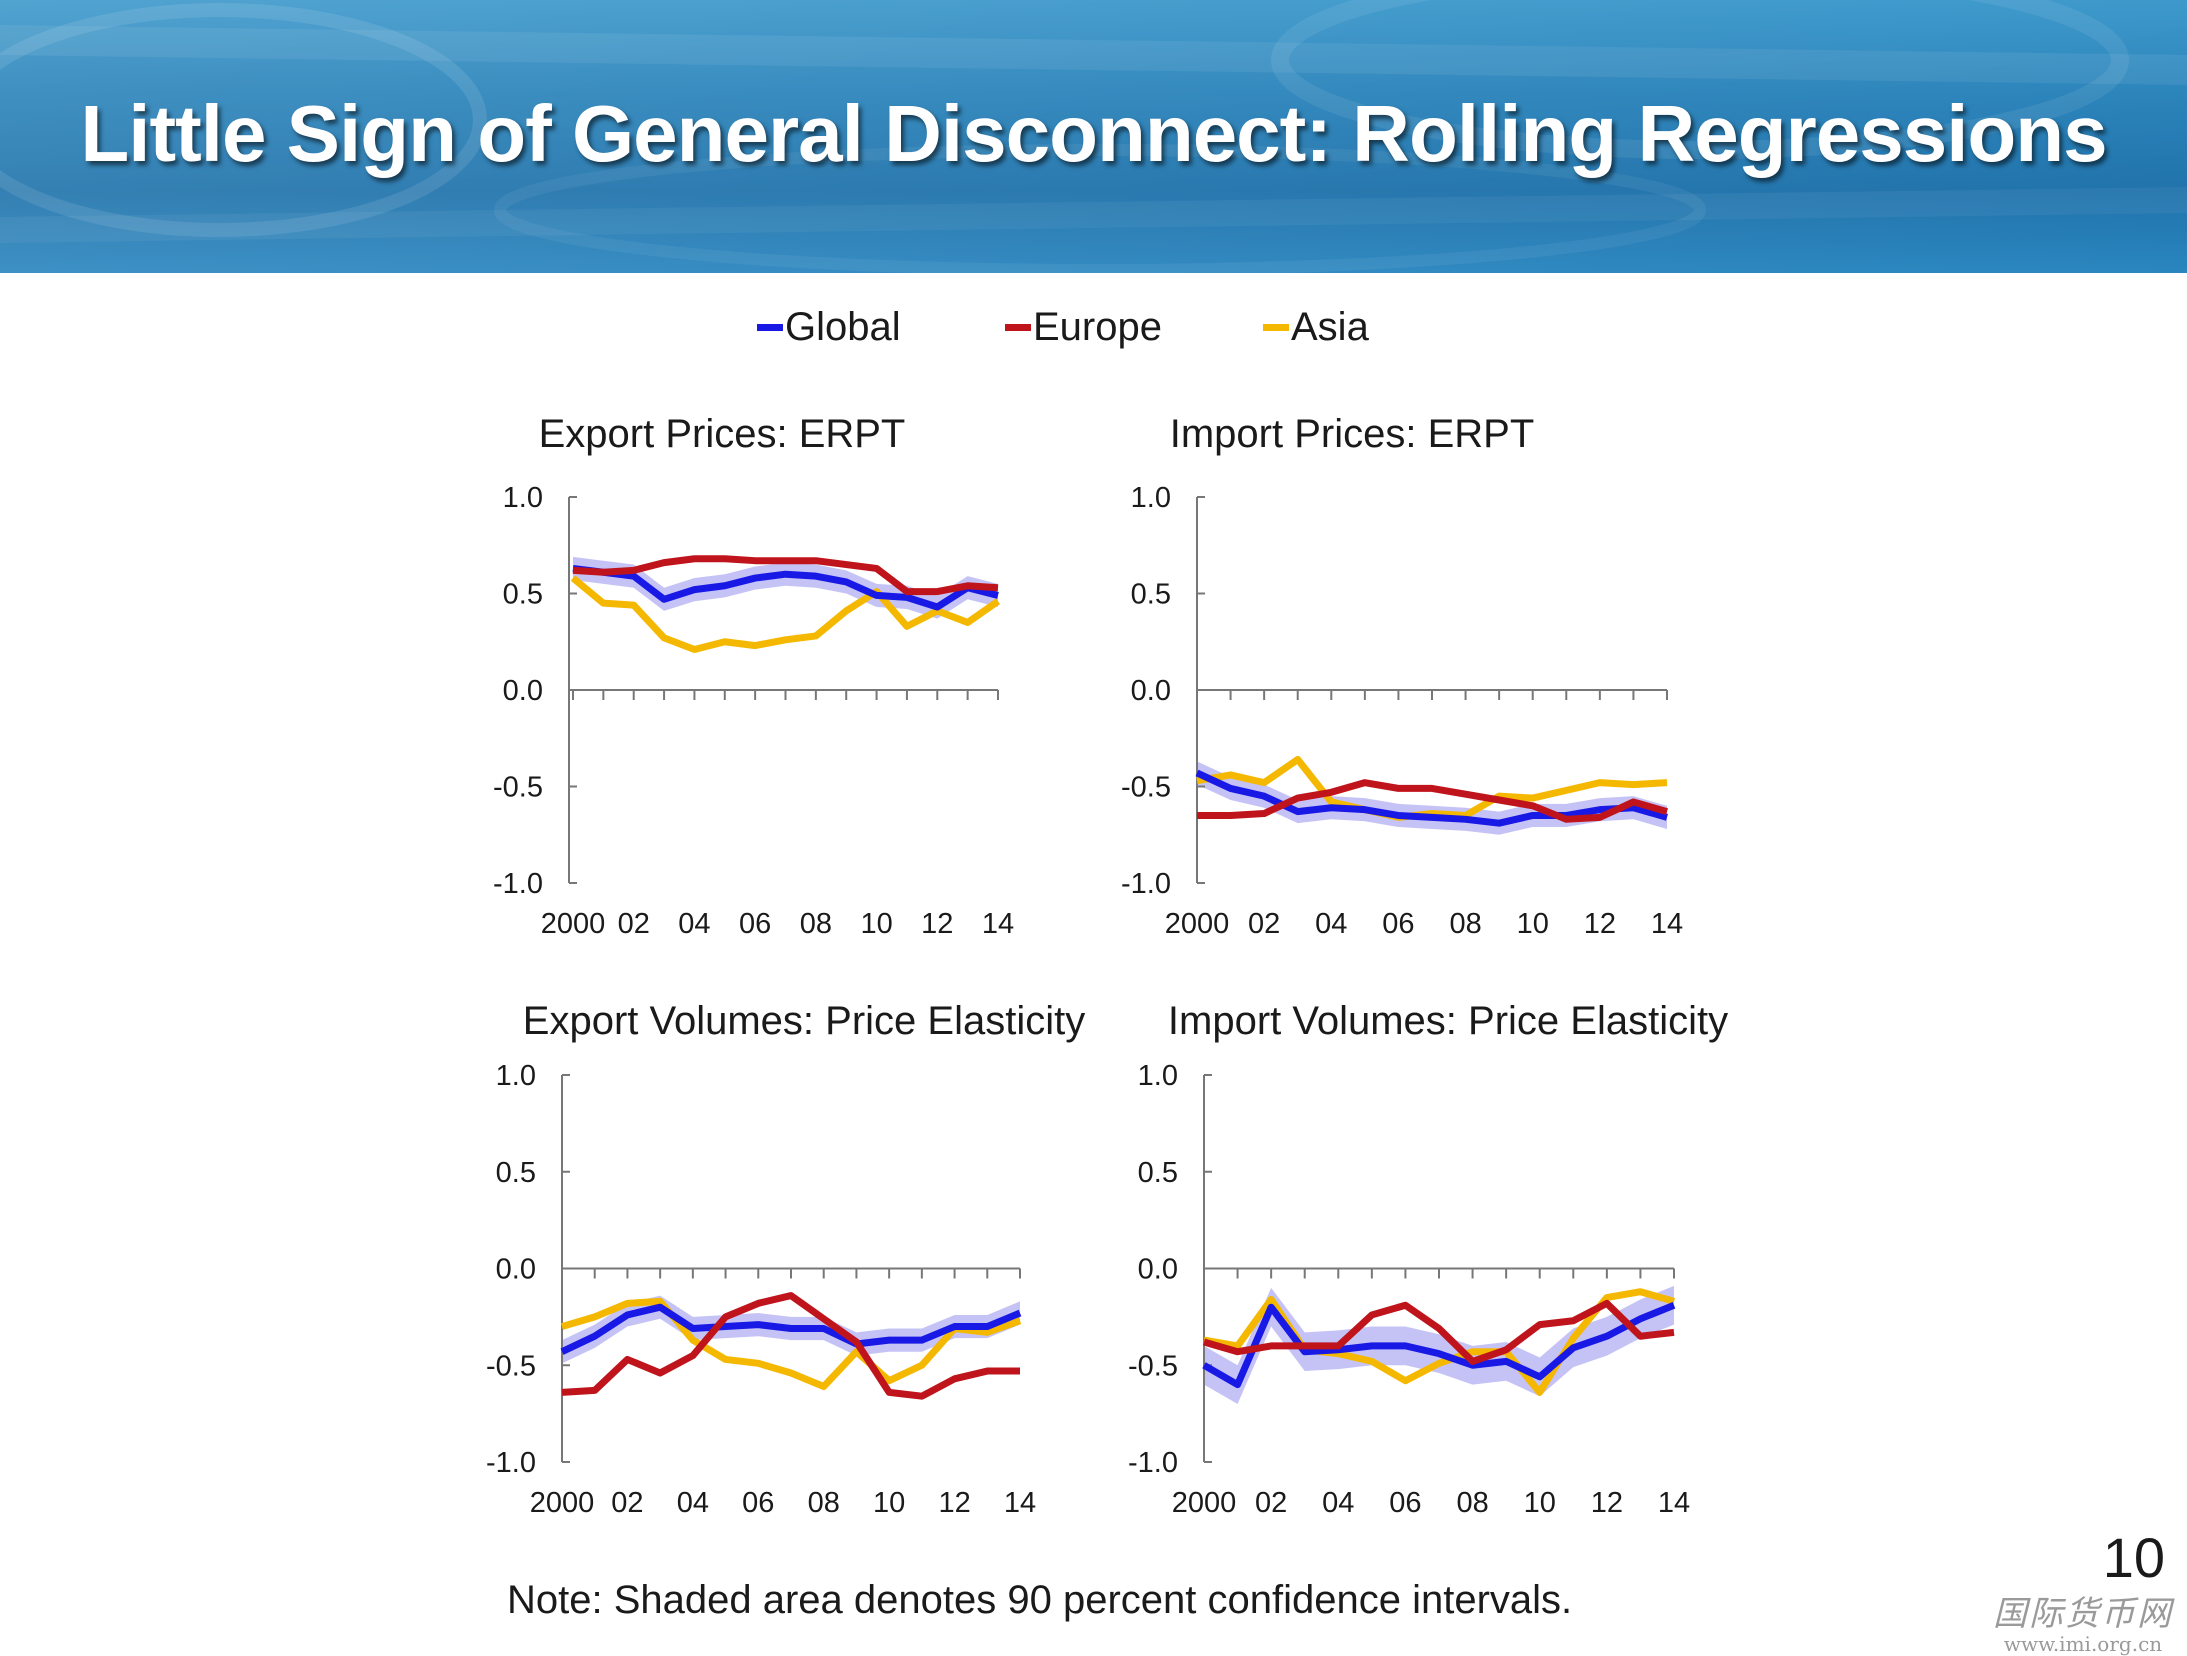  Describe the element at coordinates (1158, 1270) in the screenshot. I see `import-volumes-y-tick-label: 0.0` at that location.